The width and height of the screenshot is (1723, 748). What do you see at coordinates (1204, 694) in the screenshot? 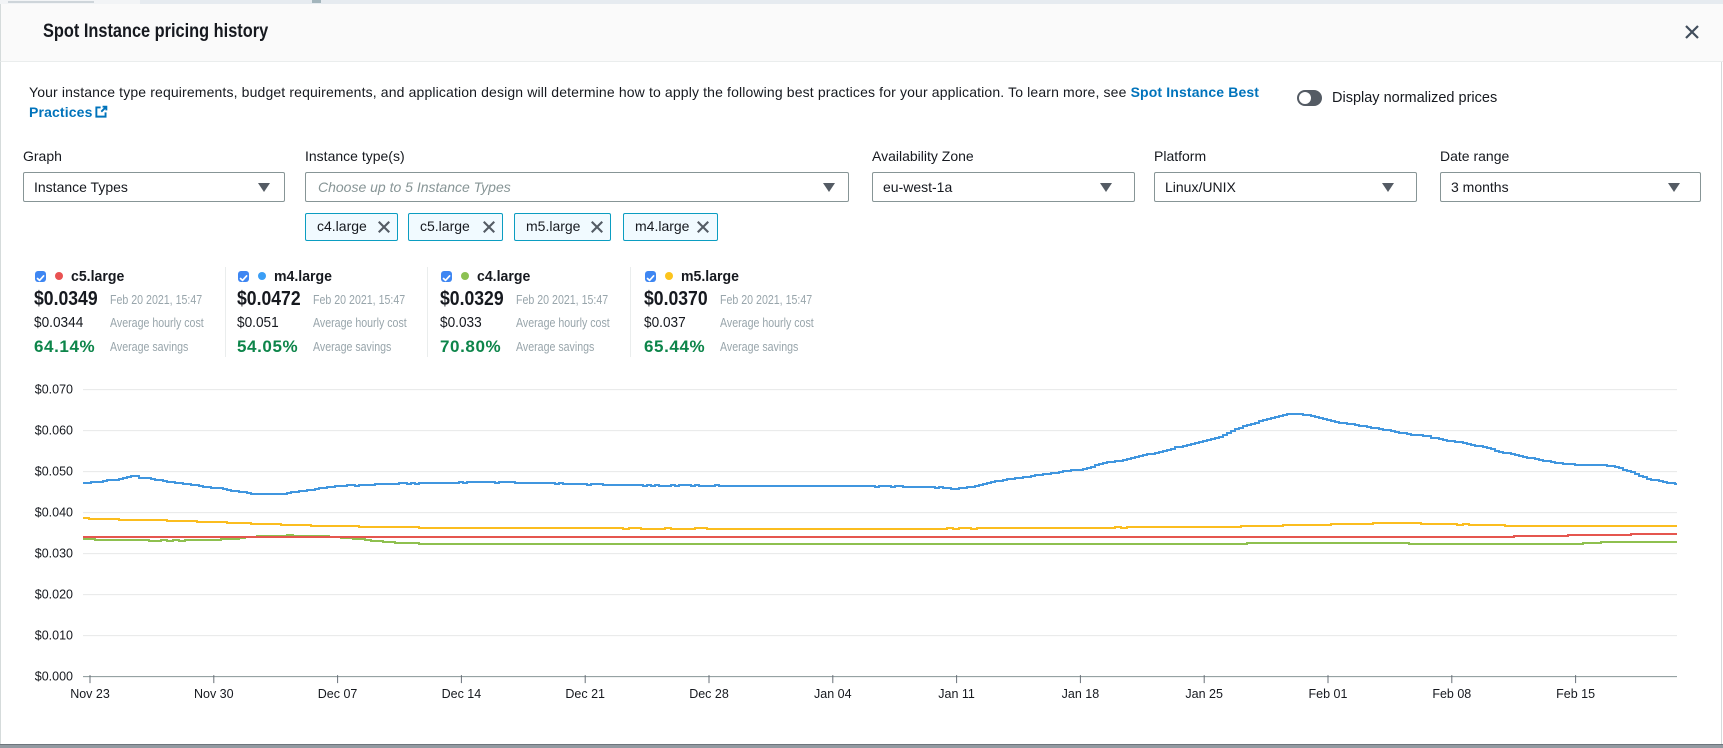
I see `svg-text: Jan 25` at bounding box center [1204, 694].